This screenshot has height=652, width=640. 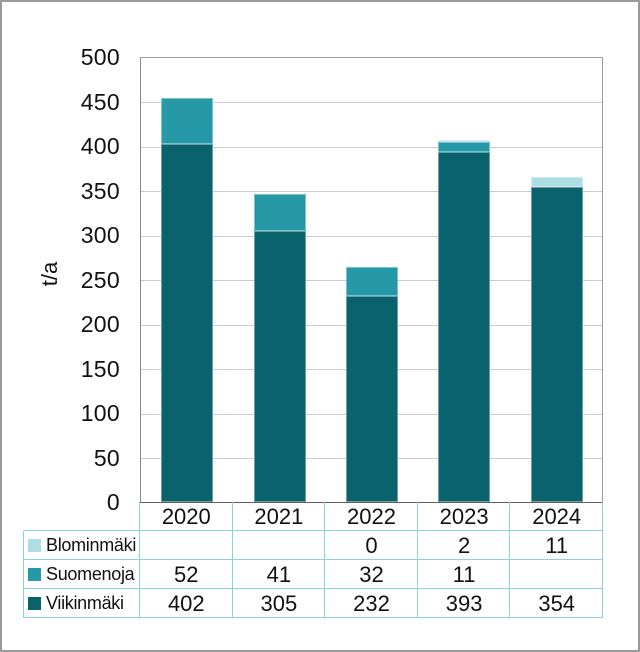 I want to click on bar-segment-Viikinmäki-2023, so click(x=464, y=327).